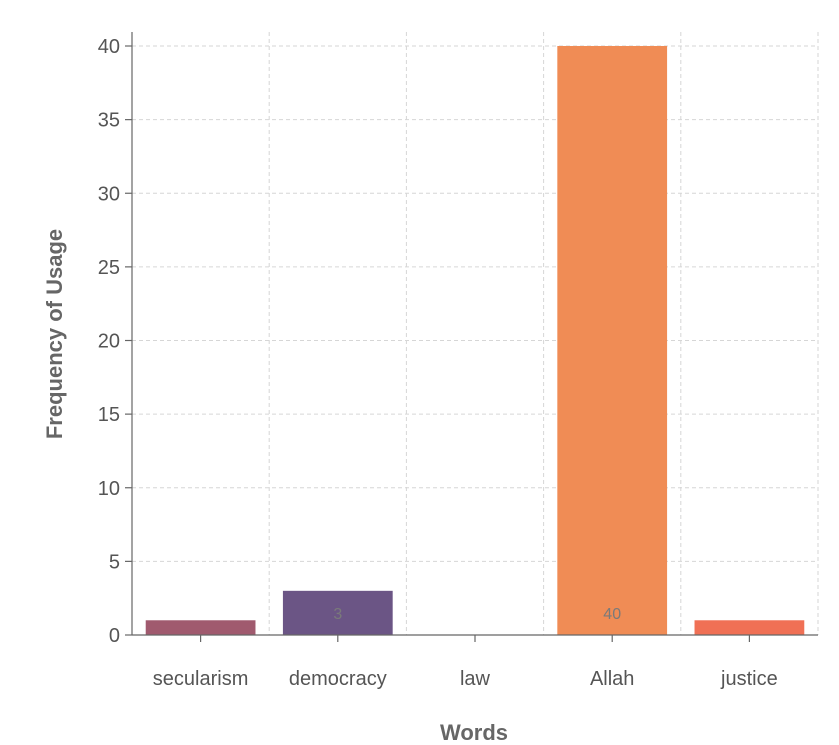 This screenshot has height=745, width=839. Describe the element at coordinates (474, 732) in the screenshot. I see `x-axis-title: Words` at that location.